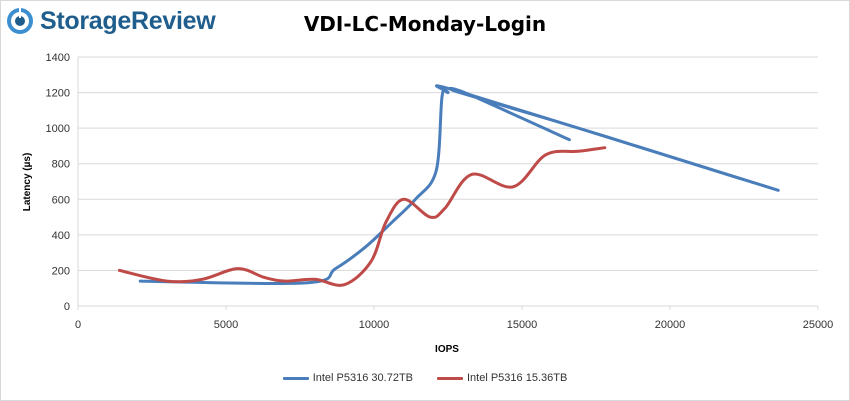  Describe the element at coordinates (58, 94) in the screenshot. I see `y-tick-label: 1200` at that location.